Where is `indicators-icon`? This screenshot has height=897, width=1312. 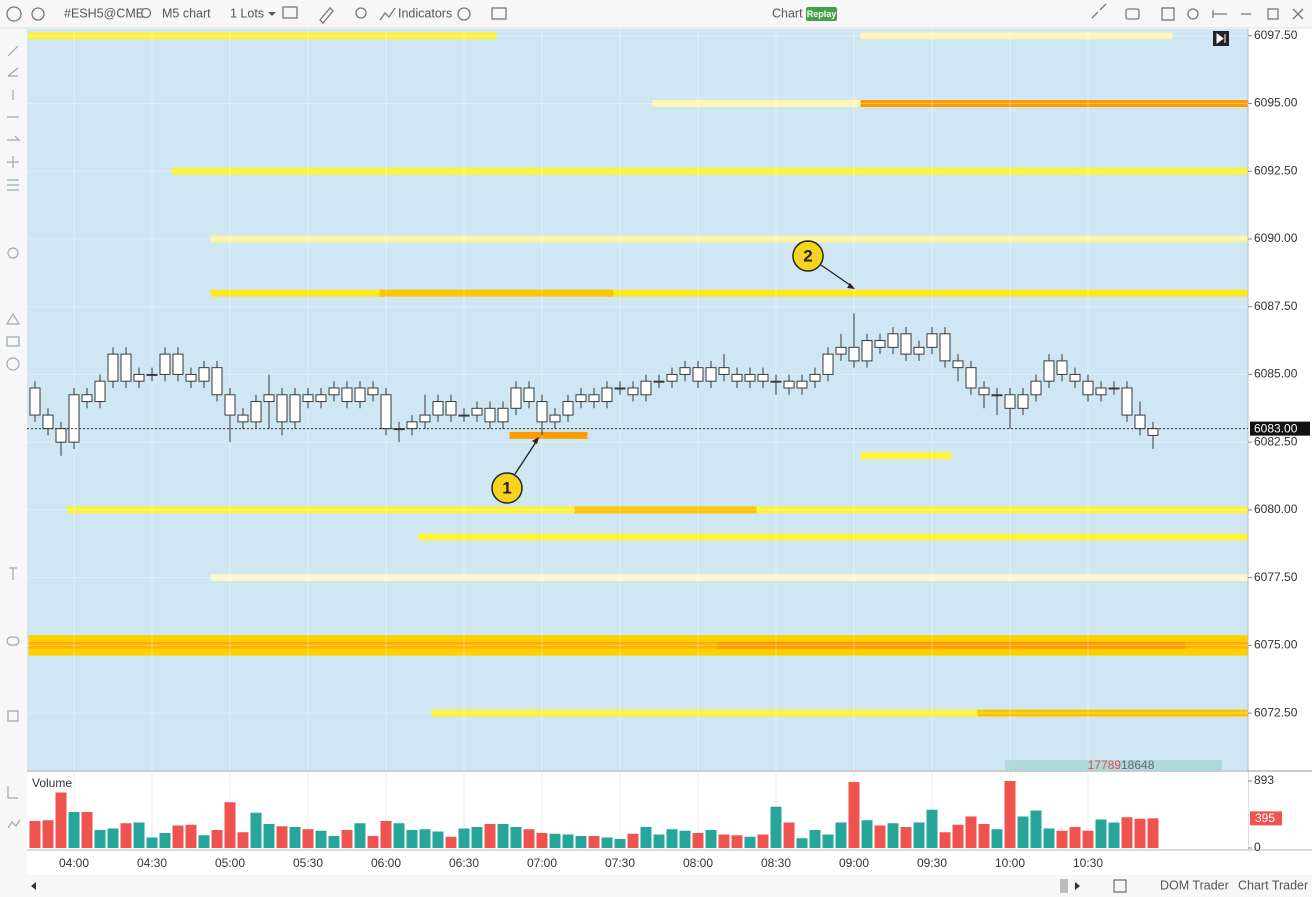 indicators-icon is located at coordinates (387, 14).